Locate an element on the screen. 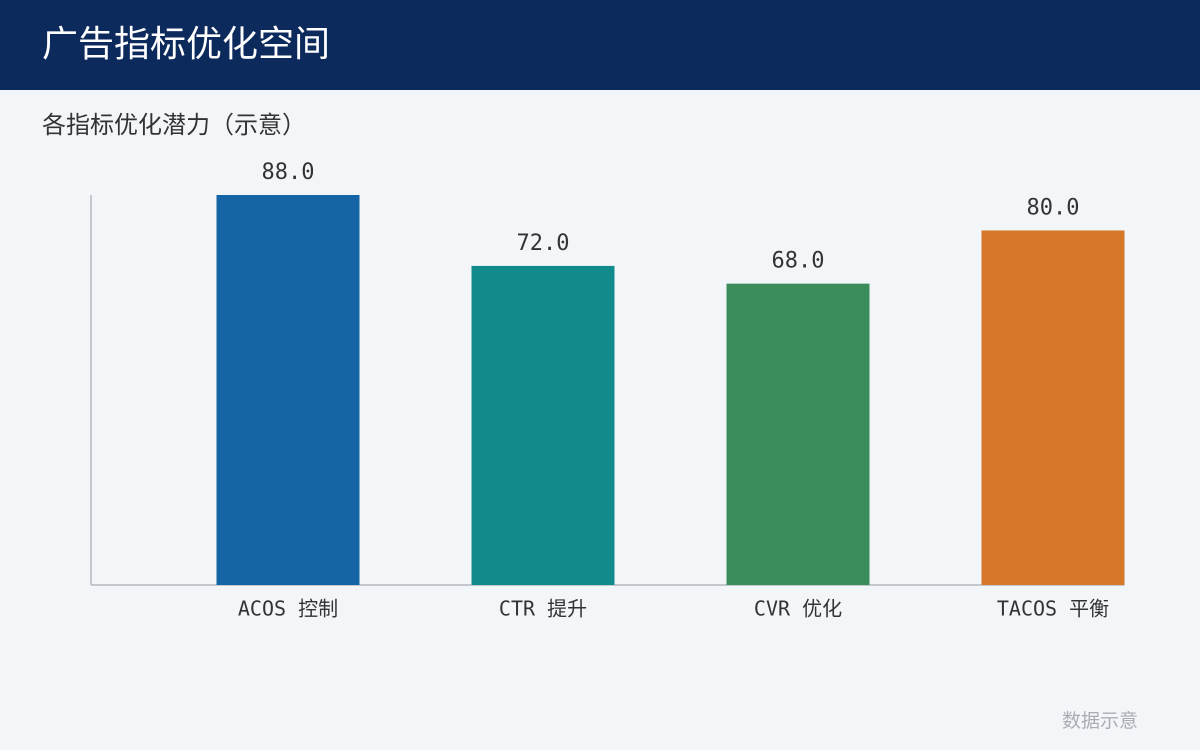 The height and width of the screenshot is (750, 1200). x-tick-label: TACOS 平衡 is located at coordinates (1053, 609).